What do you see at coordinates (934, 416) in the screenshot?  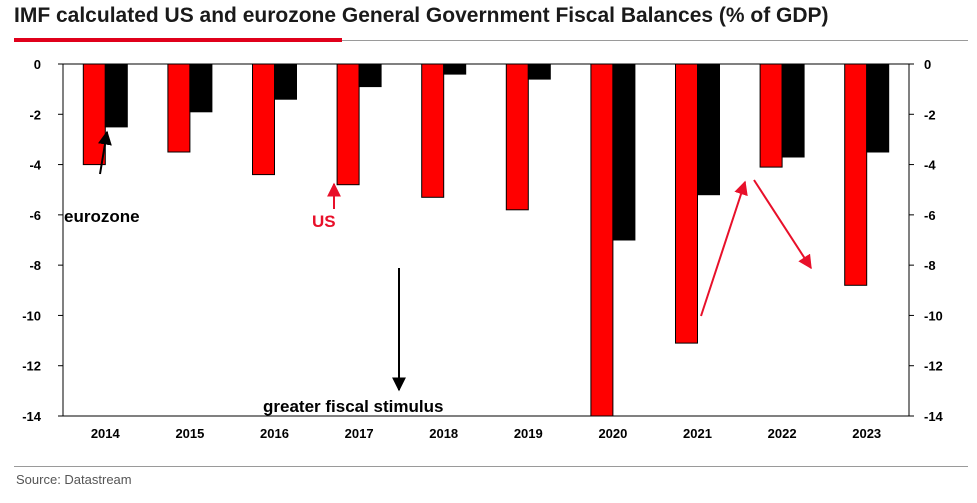 I see `right-tick-label: -14` at bounding box center [934, 416].